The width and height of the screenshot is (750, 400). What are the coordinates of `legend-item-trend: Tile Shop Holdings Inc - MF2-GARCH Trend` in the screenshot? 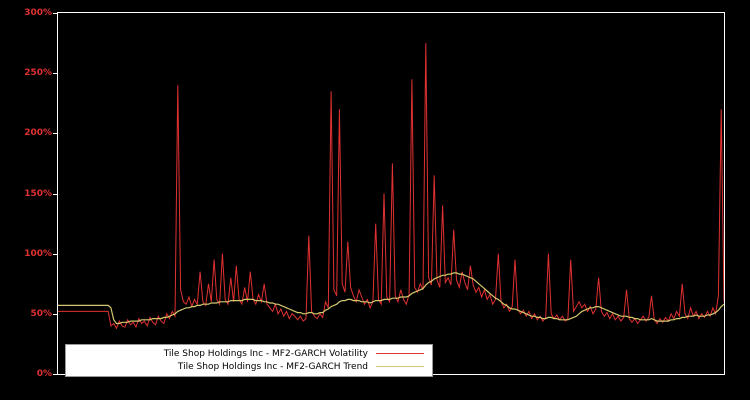 It's located at (249, 366).